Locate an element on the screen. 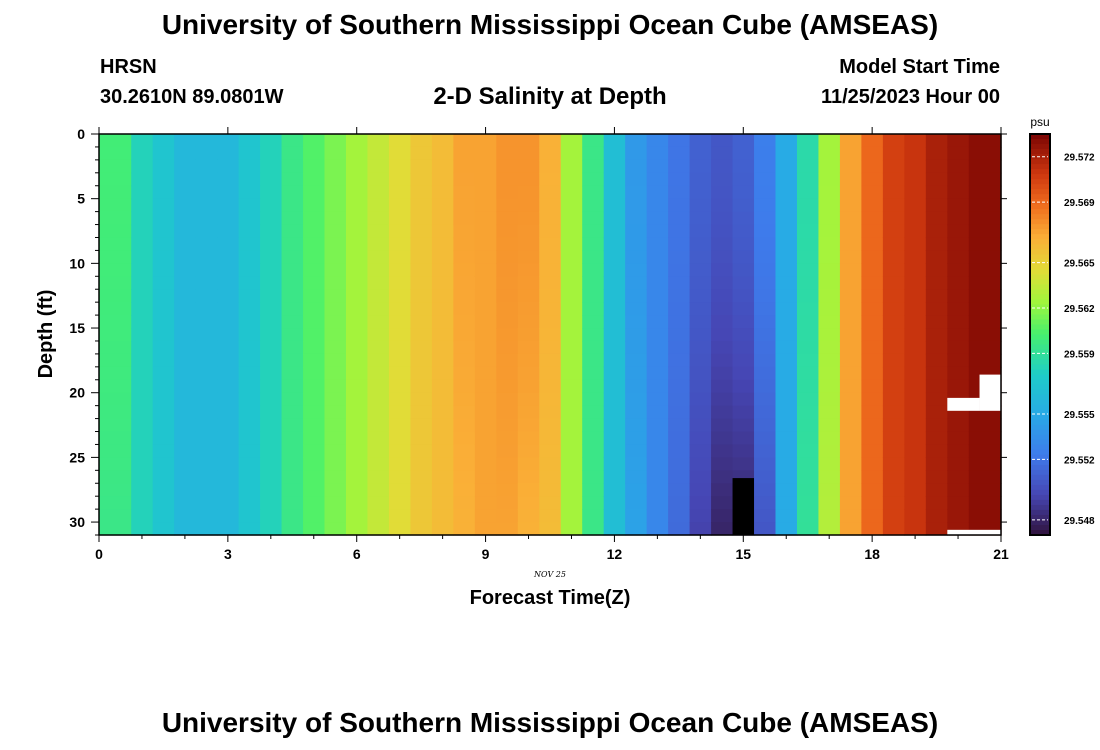 This screenshot has width=1100, height=750. y-tick-label: 25 is located at coordinates (77, 457).